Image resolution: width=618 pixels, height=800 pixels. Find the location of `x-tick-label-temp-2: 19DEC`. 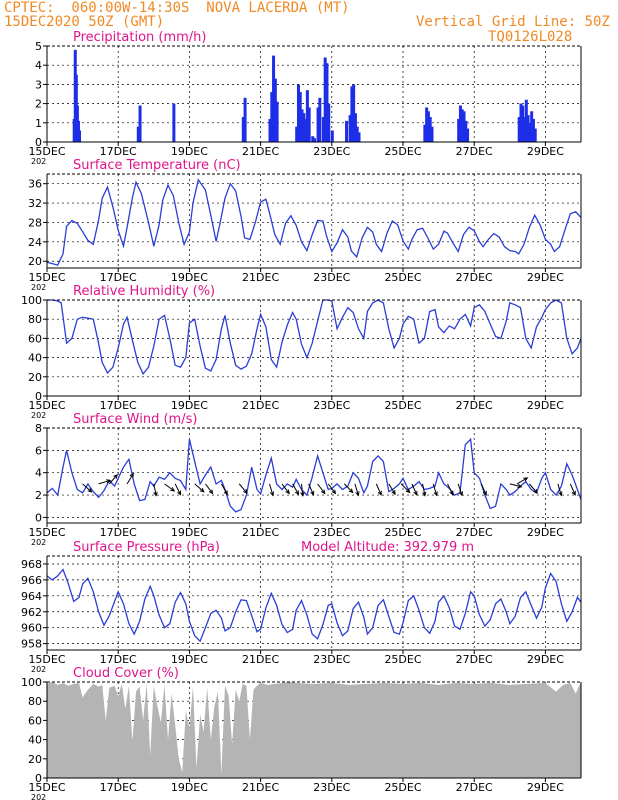

x-tick-label-temp-2: 19DEC is located at coordinates (189, 277).